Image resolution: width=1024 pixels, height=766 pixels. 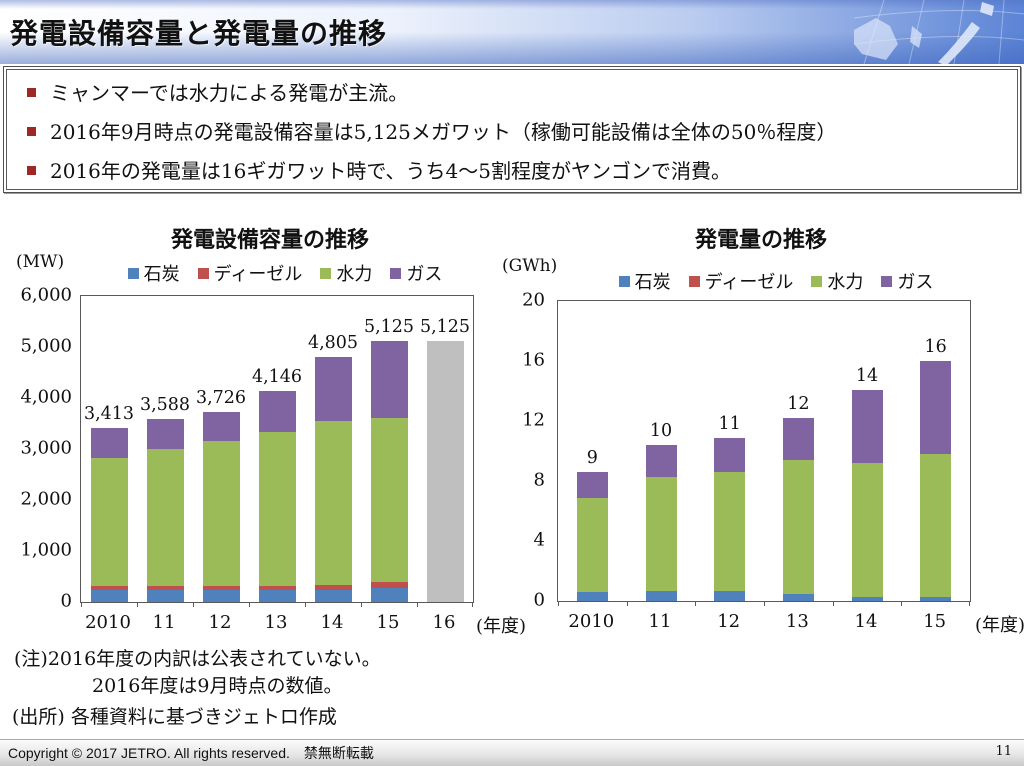 What do you see at coordinates (661, 431) in the screenshot?
I see `bar-total-label: 10` at bounding box center [661, 431].